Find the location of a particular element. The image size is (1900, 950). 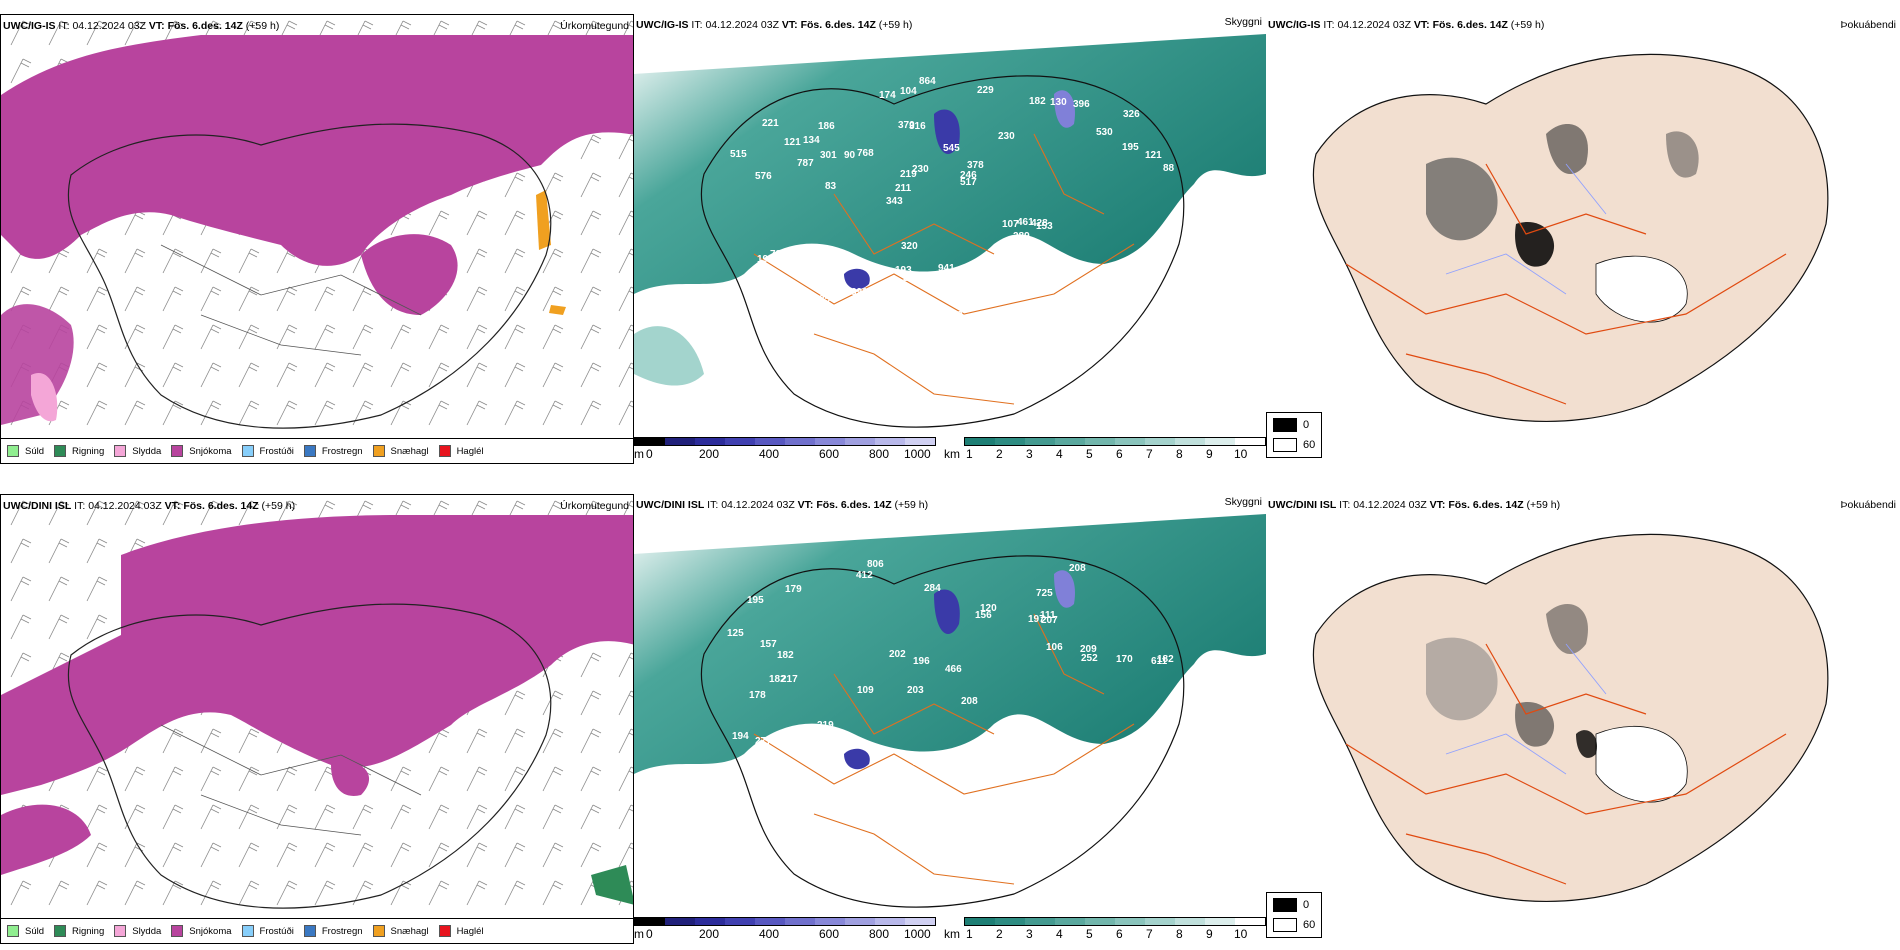

cloud-base-label: 515 is located at coordinates (738, 154).